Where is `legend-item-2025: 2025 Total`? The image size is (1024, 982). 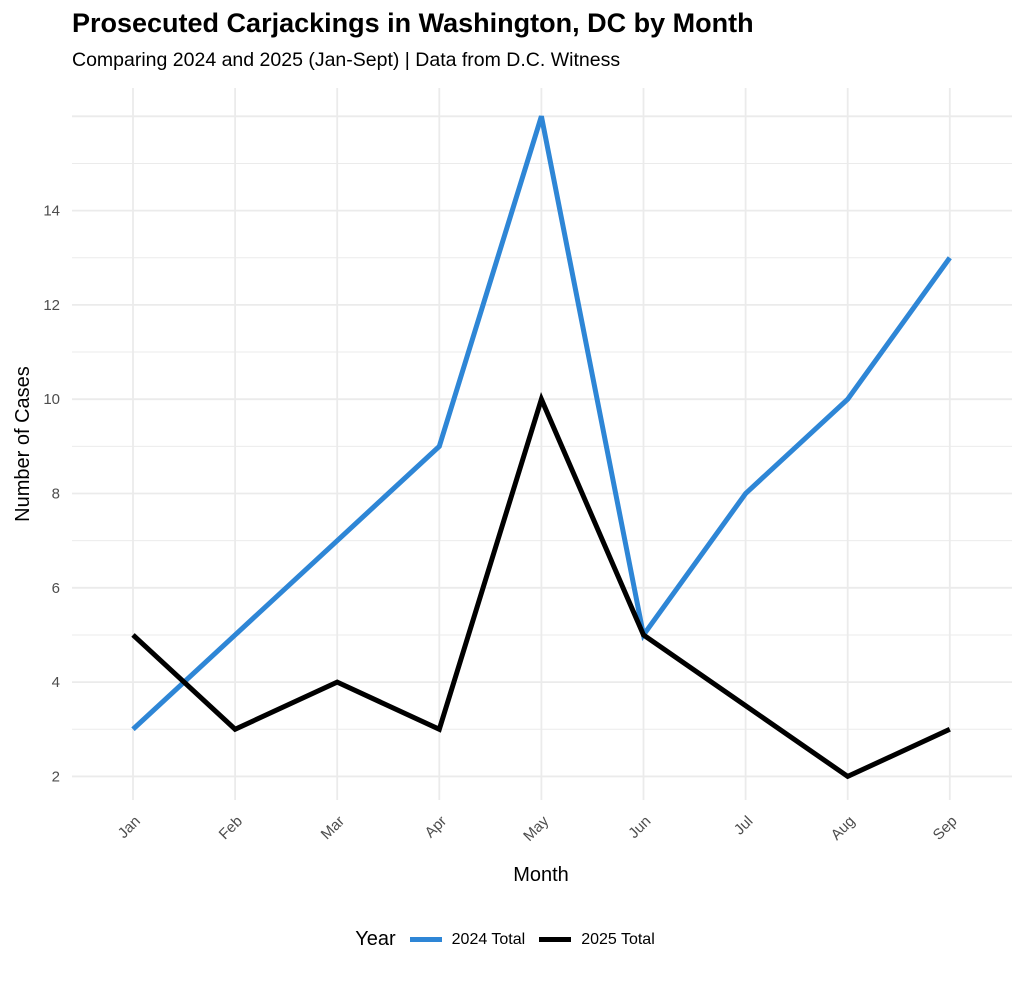
legend-item-2025: 2025 Total is located at coordinates (597, 940).